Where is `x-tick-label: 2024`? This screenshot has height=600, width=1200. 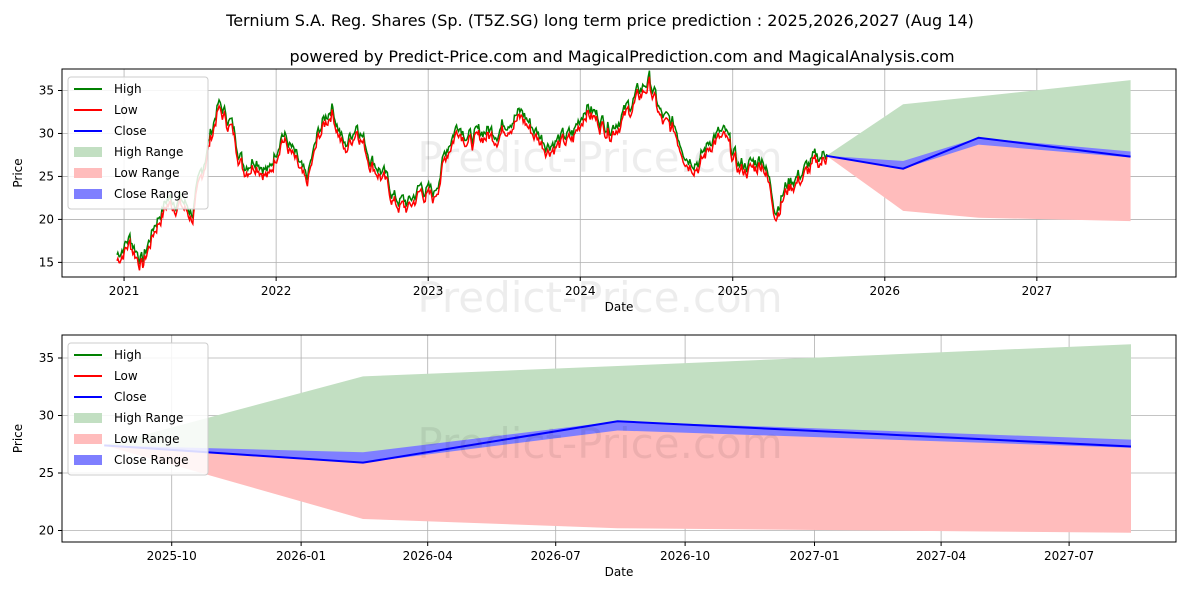 x-tick-label: 2024 is located at coordinates (580, 291).